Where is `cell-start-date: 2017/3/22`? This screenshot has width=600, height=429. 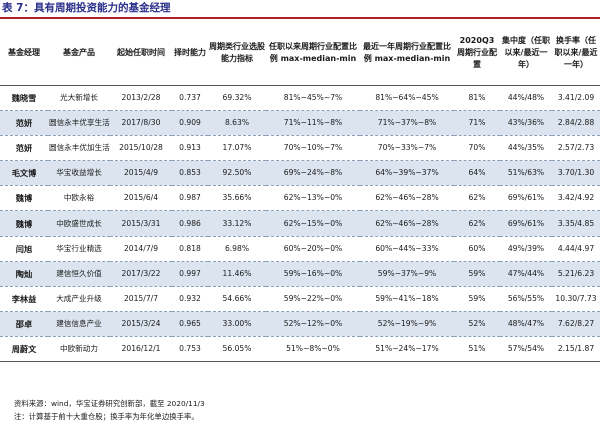 cell-start-date: 2017/3/22 is located at coordinates (141, 274).